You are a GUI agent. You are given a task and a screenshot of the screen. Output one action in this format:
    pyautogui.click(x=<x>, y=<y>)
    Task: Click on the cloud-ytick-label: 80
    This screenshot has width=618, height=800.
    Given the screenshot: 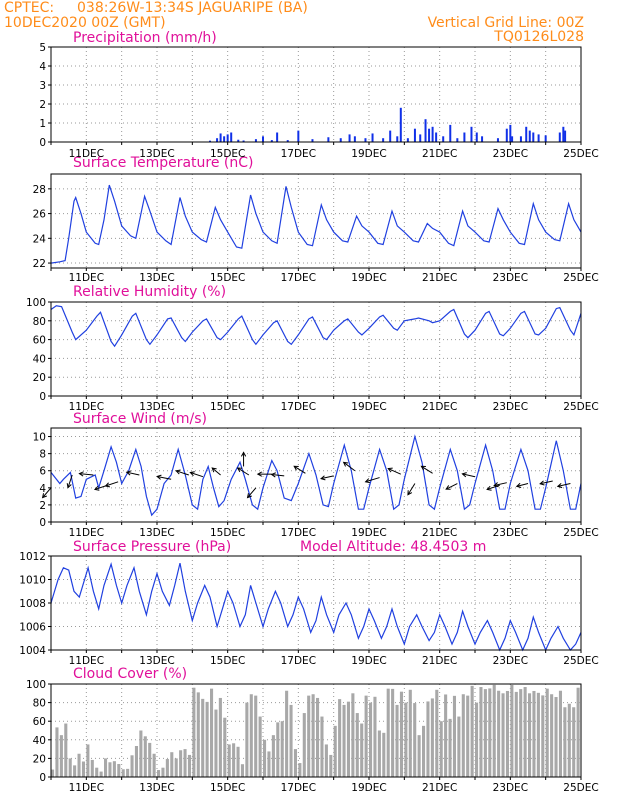 What is the action you would take?
    pyautogui.click(x=39, y=704)
    